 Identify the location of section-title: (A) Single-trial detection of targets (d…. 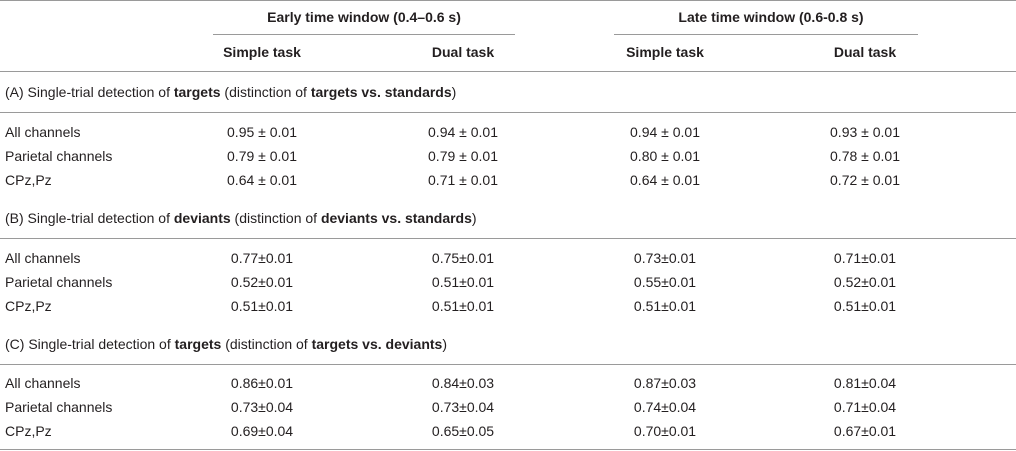
(230, 92).